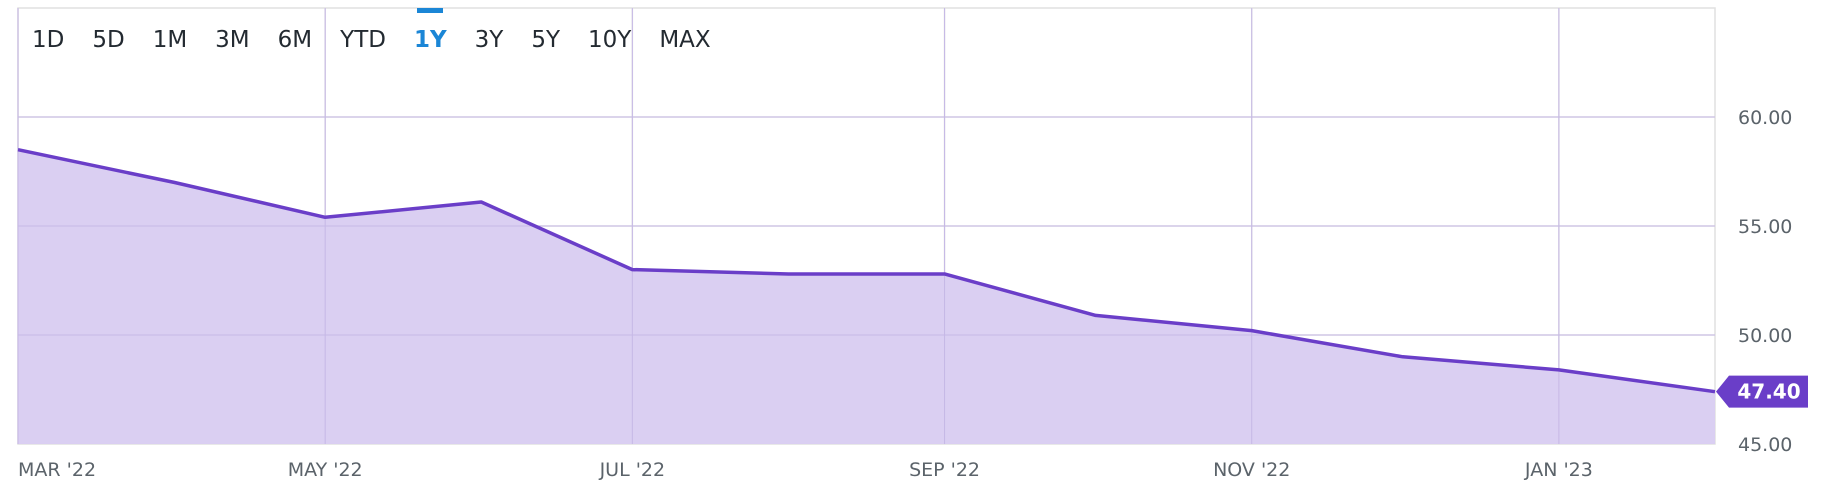 This screenshot has width=1824, height=499. I want to click on y-tick-label: 50.00, so click(1765, 336).